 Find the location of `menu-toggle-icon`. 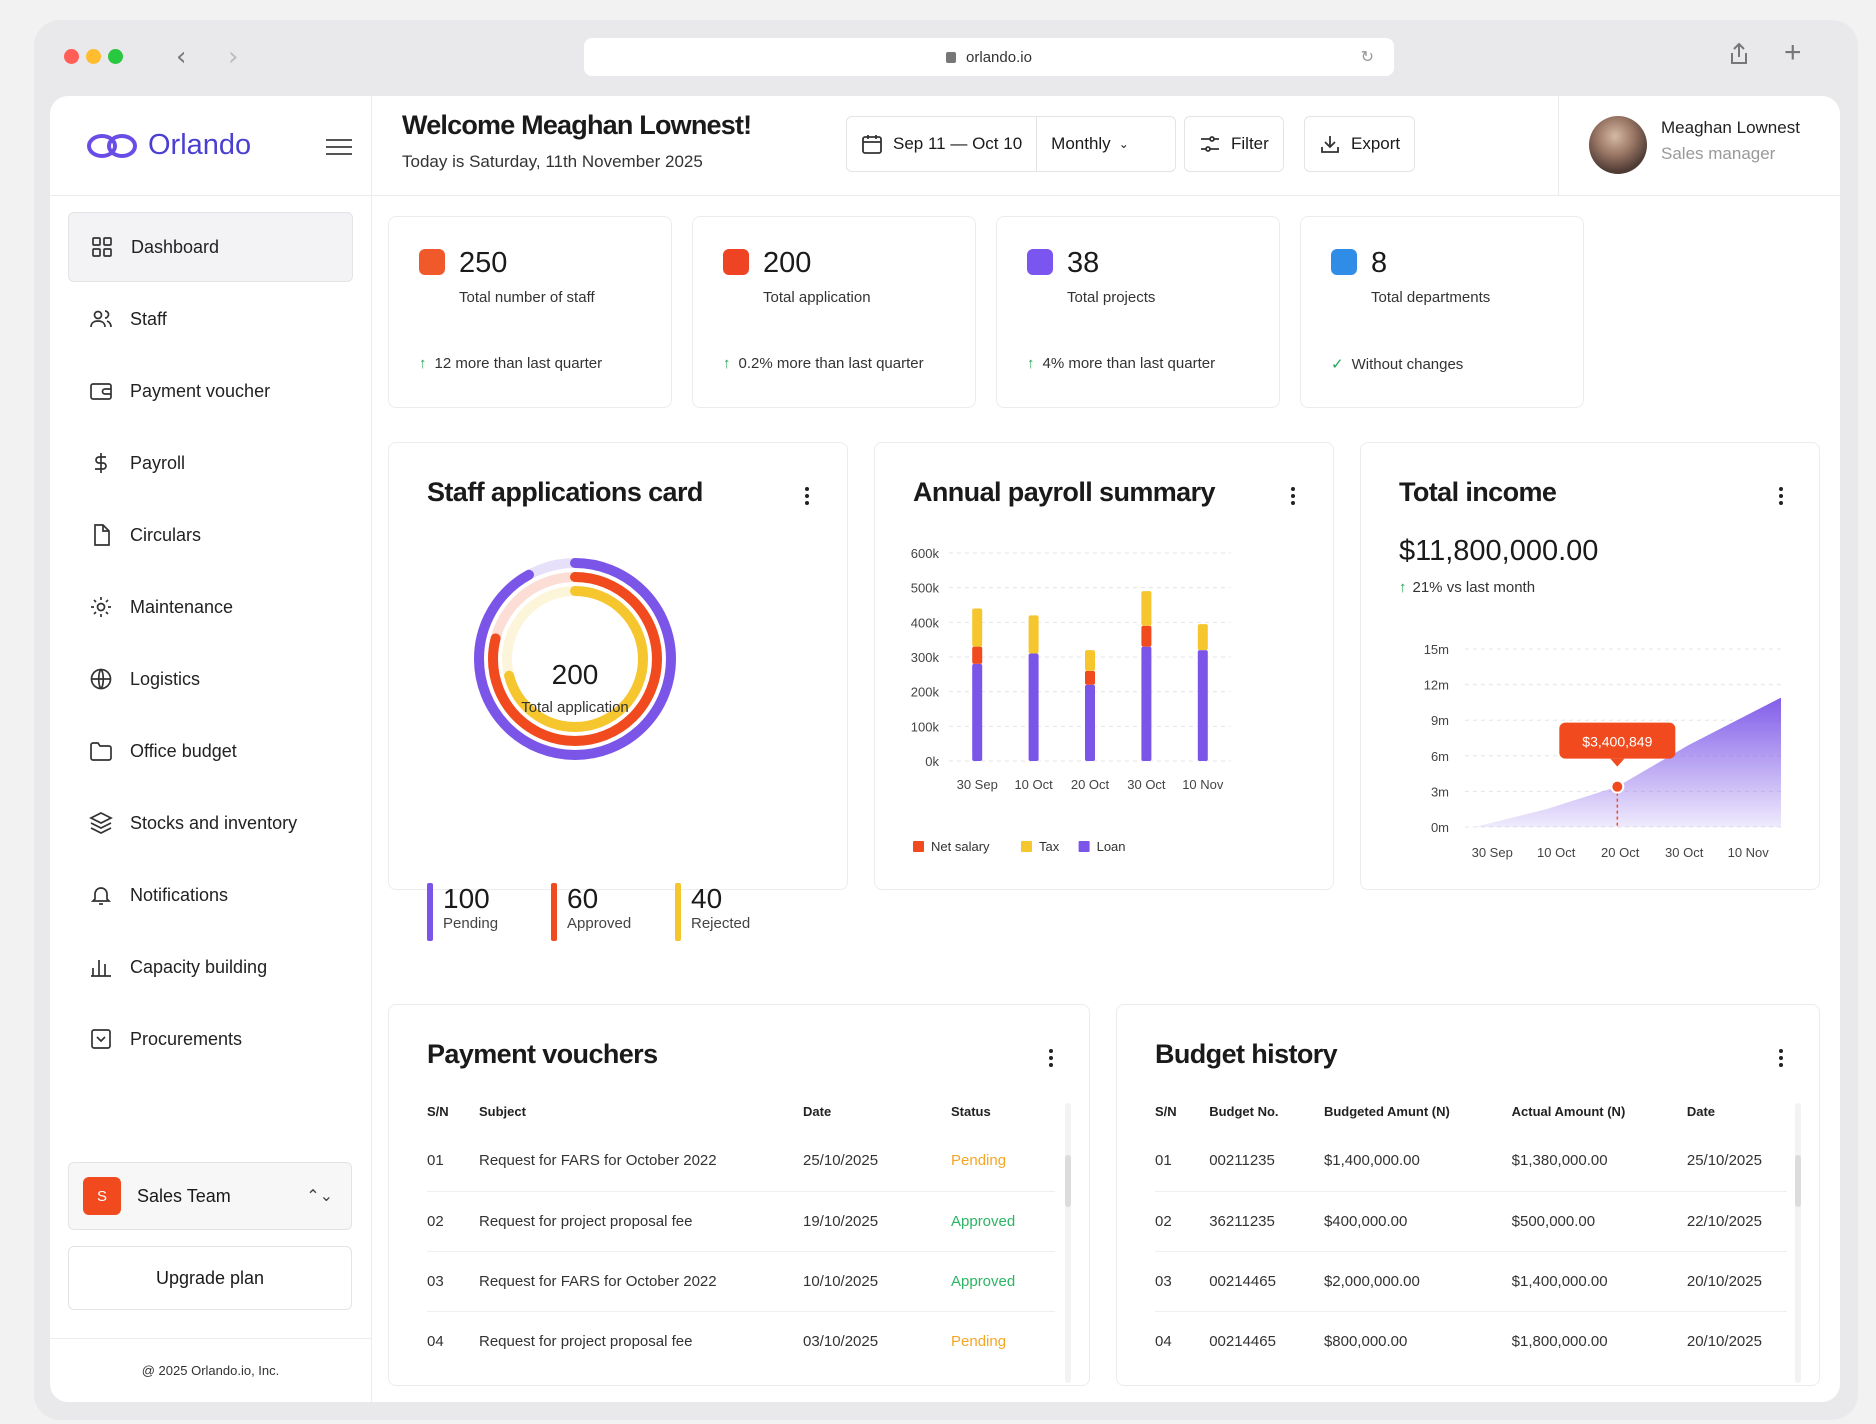

menu-toggle-icon is located at coordinates (339, 147).